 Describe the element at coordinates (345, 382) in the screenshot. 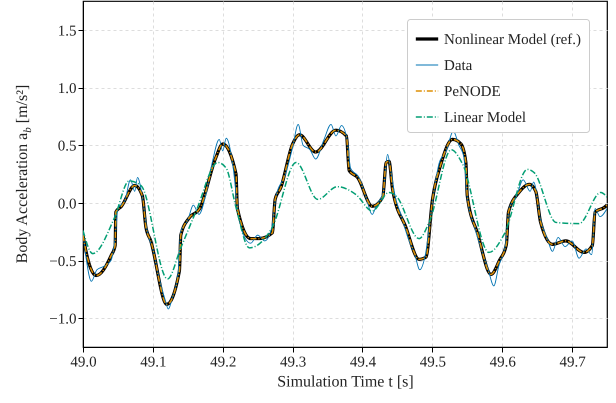

I see `x-axis-title: Simulation Time t [s]` at that location.